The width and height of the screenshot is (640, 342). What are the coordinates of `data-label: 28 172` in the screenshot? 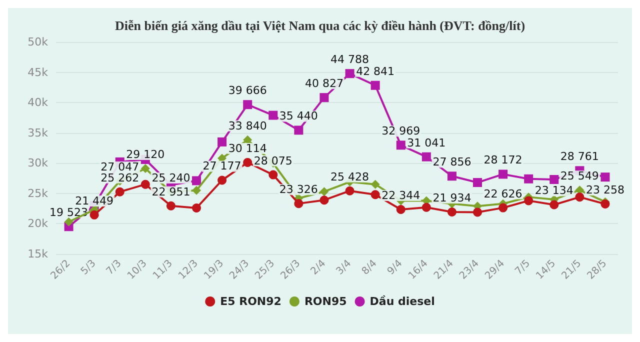 It's located at (503, 160).